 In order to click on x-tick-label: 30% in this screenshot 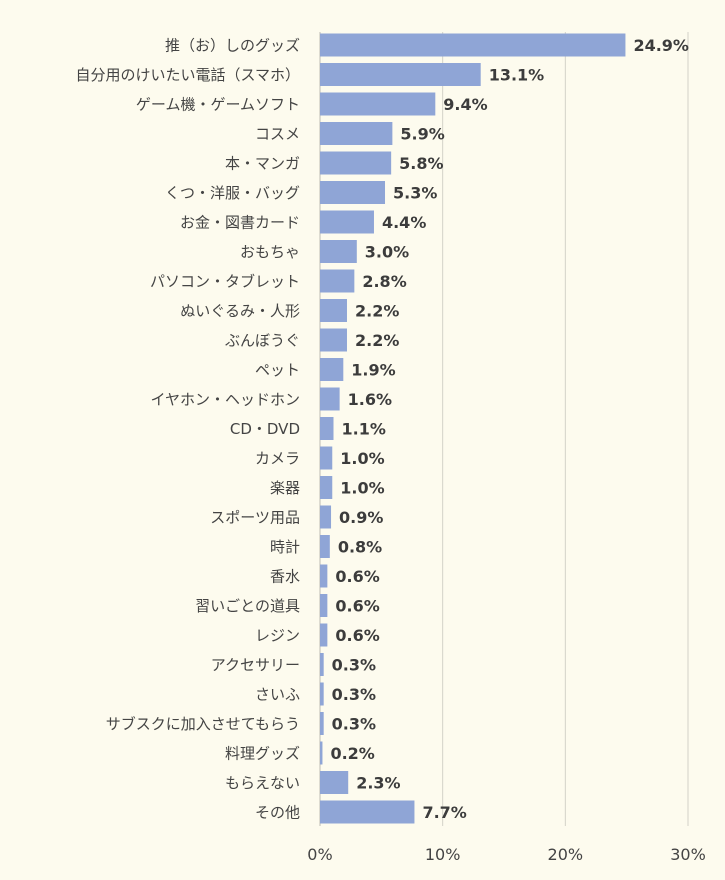, I will do `click(688, 854)`.